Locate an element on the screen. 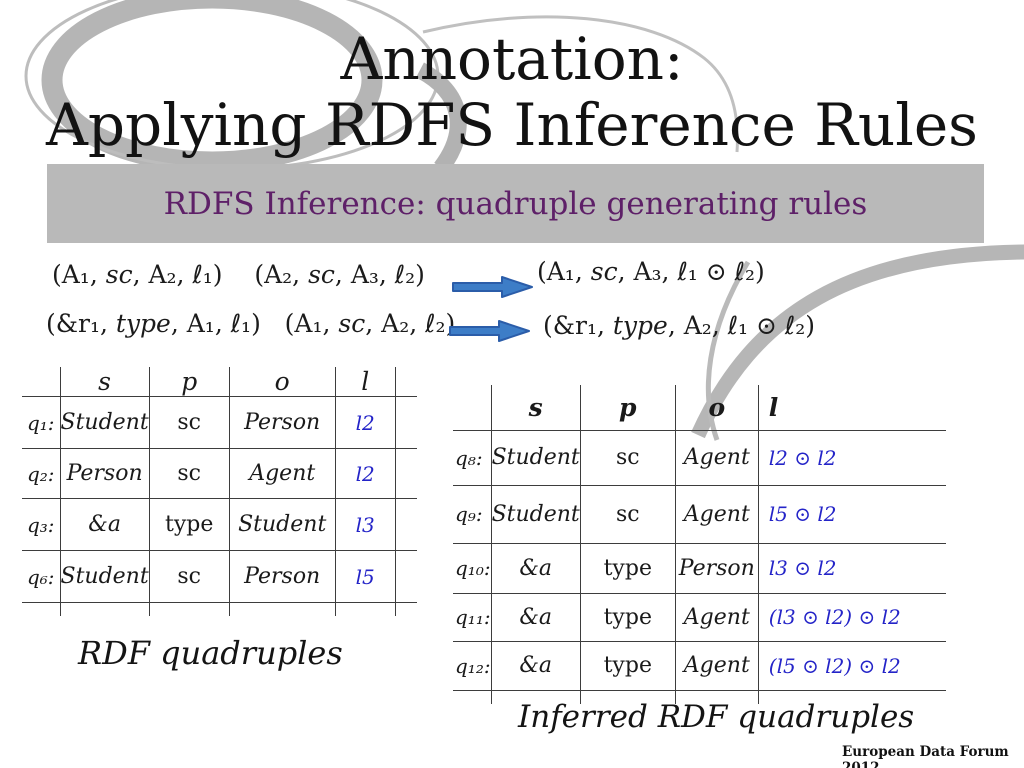 The height and width of the screenshot is (768, 1024). cell-annotation: l3 is located at coordinates (365, 524).